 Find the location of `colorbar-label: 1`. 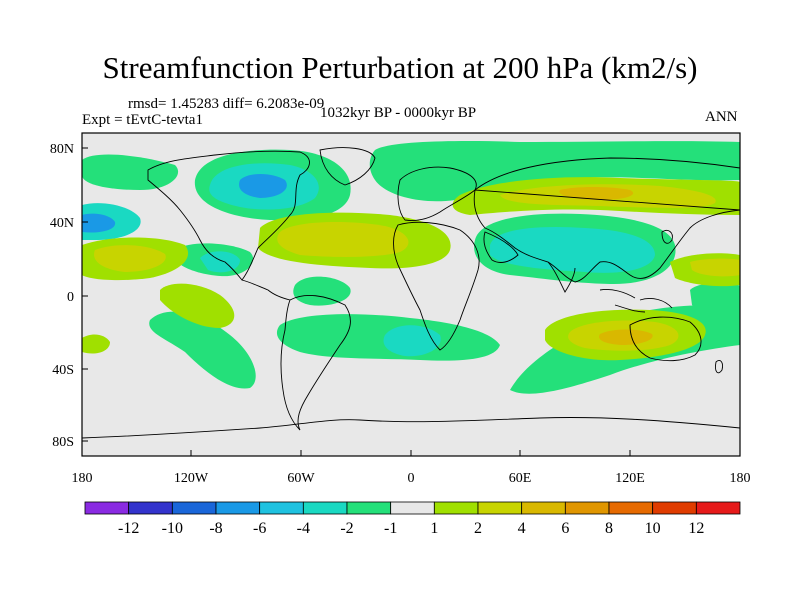

colorbar-label: 1 is located at coordinates (434, 528).